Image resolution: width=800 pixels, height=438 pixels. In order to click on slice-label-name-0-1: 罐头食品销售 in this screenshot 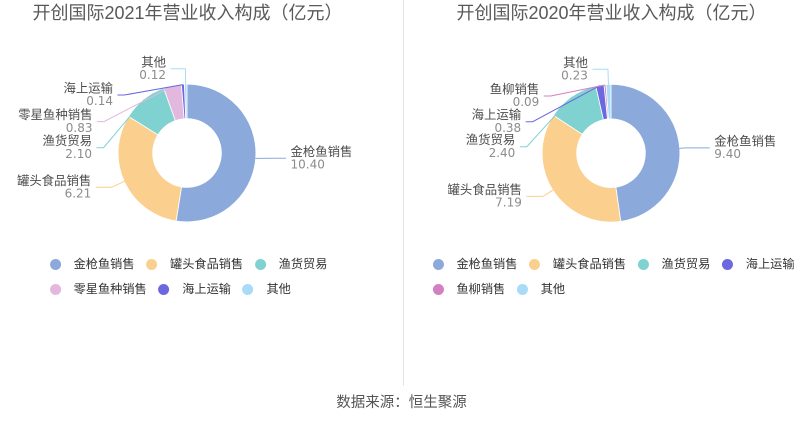, I will do `click(54, 180)`.